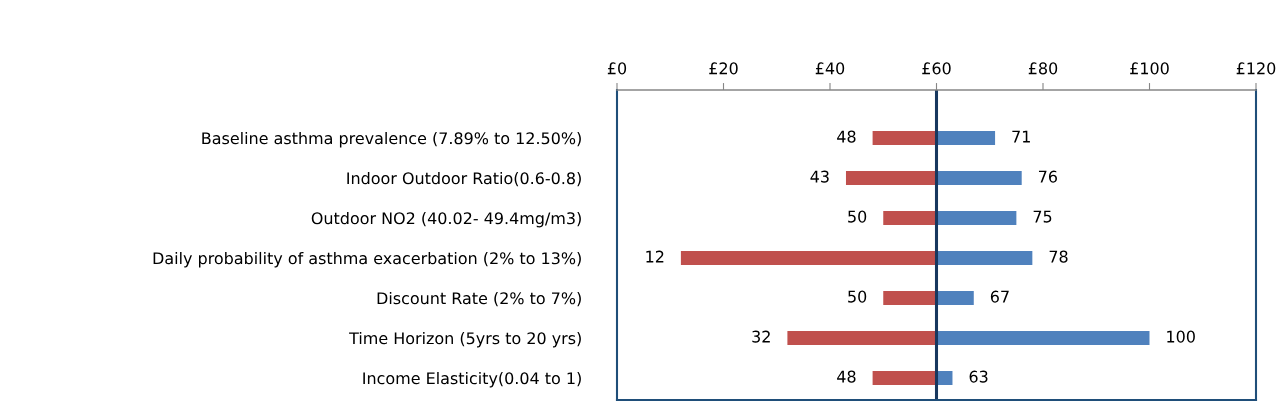 Image resolution: width=1284 pixels, height=401 pixels. I want to click on x-tick-label: £20, so click(723, 68).